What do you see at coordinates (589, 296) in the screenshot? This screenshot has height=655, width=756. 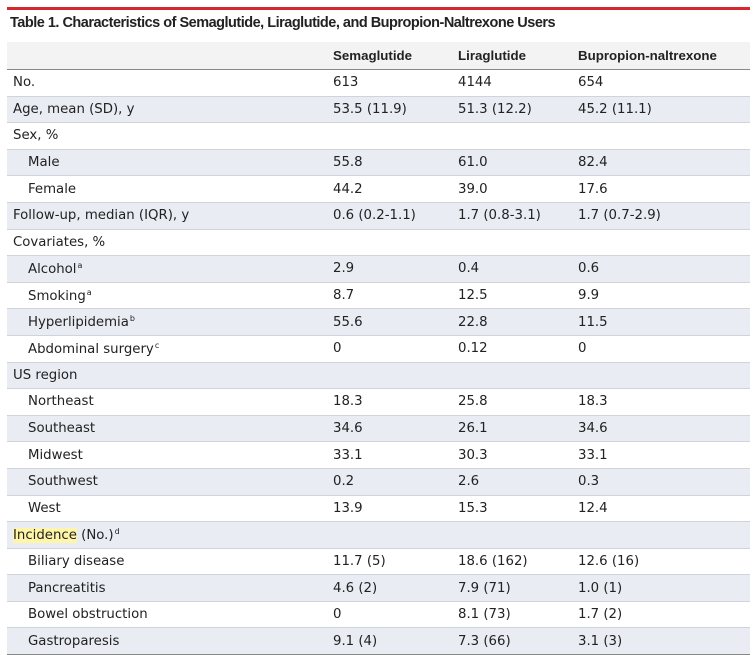 I see `cell-bupropion-naltrexone: 9.9` at bounding box center [589, 296].